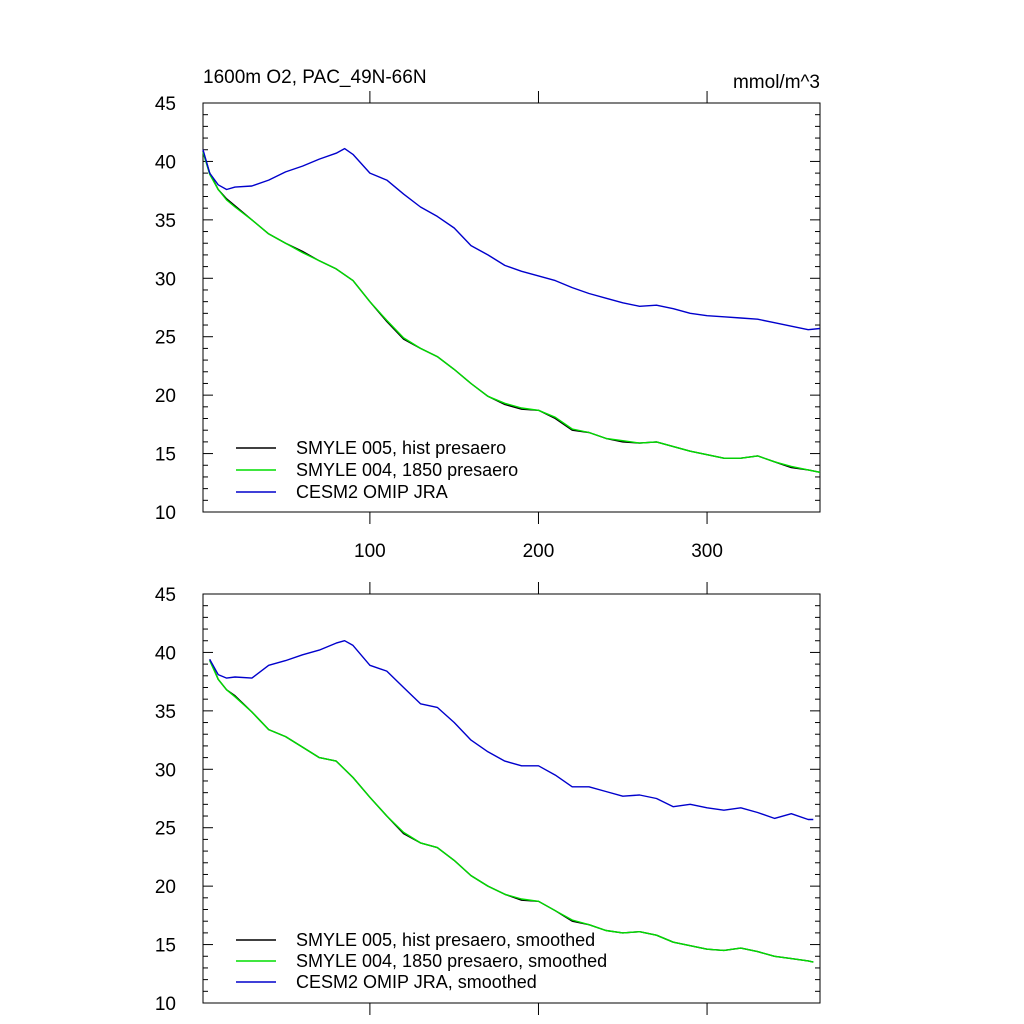 Image resolution: width=1024 pixels, height=1024 pixels. What do you see at coordinates (372, 492) in the screenshot?
I see `legend-label: CESM2 OMIP JRA` at bounding box center [372, 492].